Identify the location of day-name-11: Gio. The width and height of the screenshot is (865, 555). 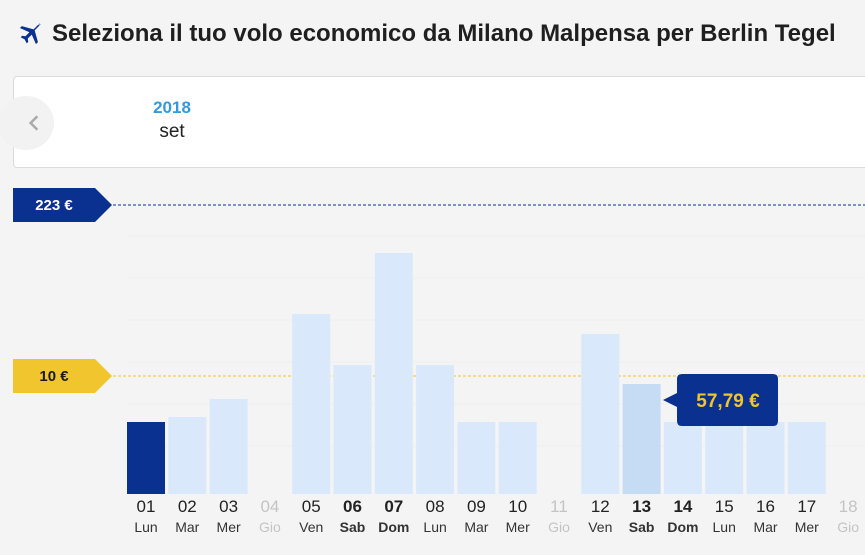
(559, 527).